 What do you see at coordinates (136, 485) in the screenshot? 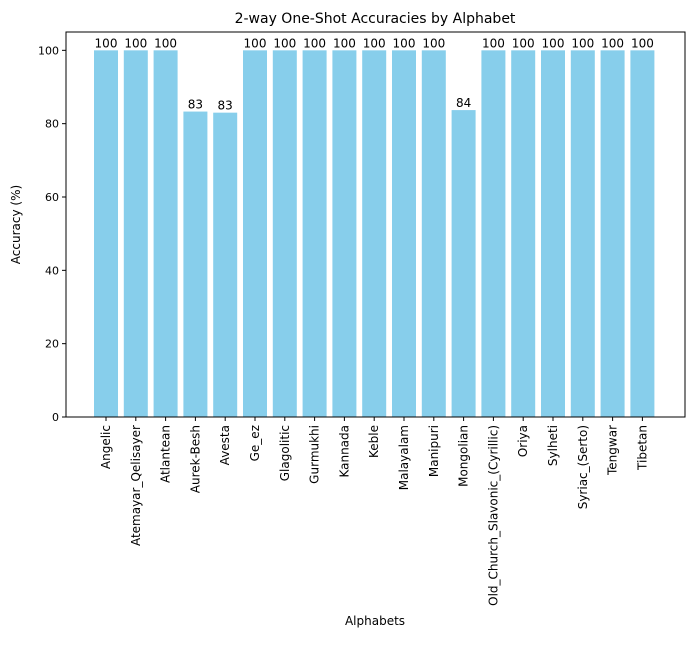
I see `x-tick-label: Atemayar_Qelisayer` at bounding box center [136, 485].